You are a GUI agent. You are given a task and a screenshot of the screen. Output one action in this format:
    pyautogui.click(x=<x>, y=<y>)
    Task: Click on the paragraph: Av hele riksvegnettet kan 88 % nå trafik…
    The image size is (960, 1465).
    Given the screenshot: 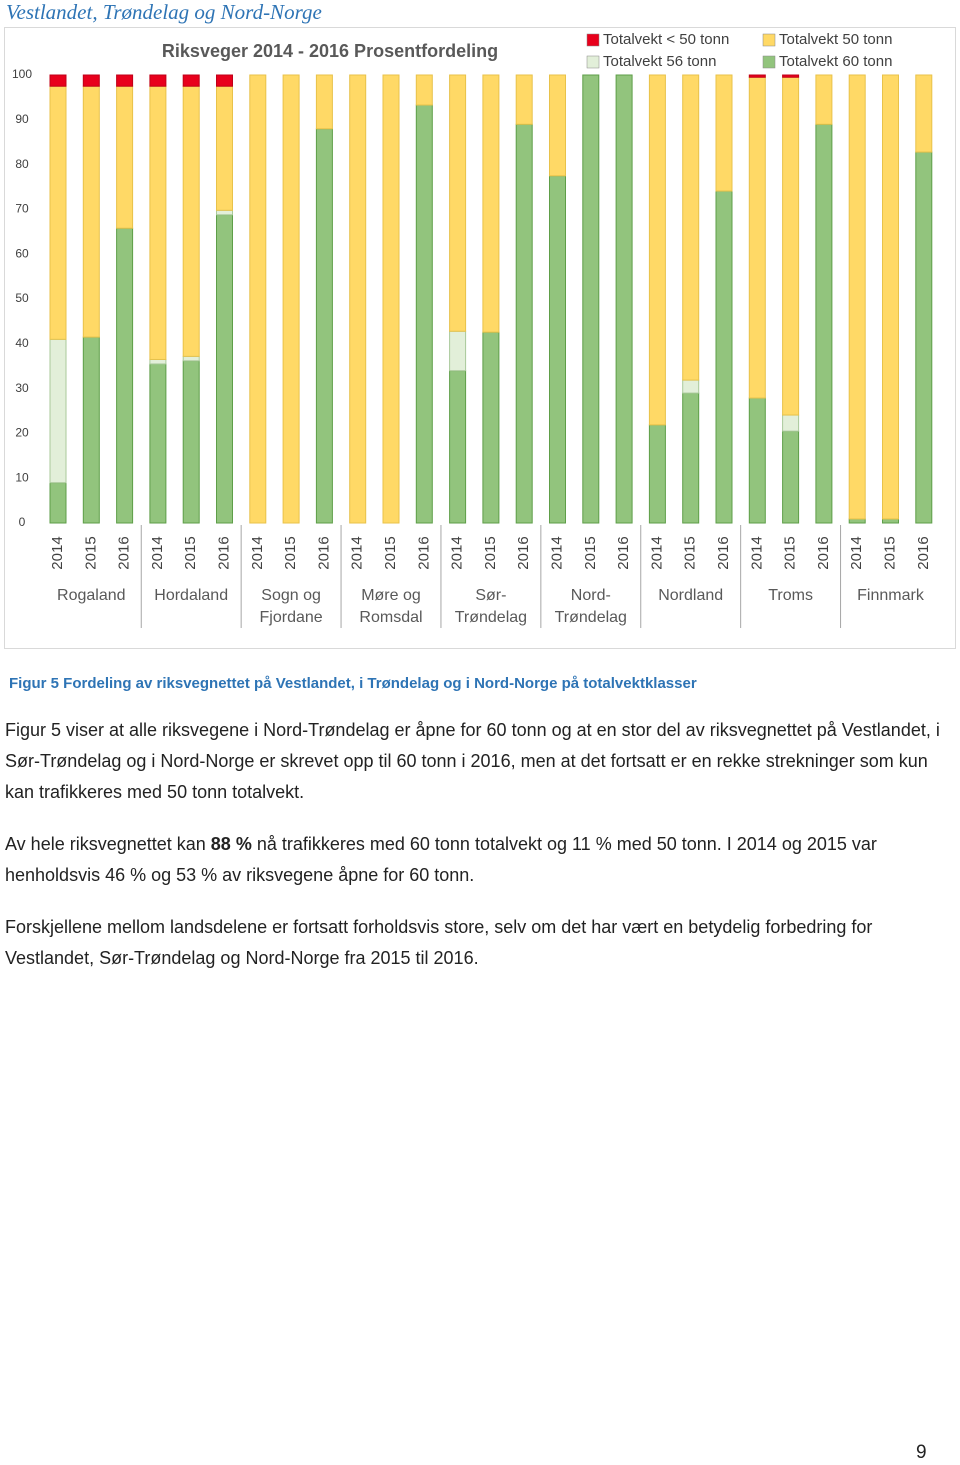 What is the action you would take?
    pyautogui.click(x=475, y=860)
    